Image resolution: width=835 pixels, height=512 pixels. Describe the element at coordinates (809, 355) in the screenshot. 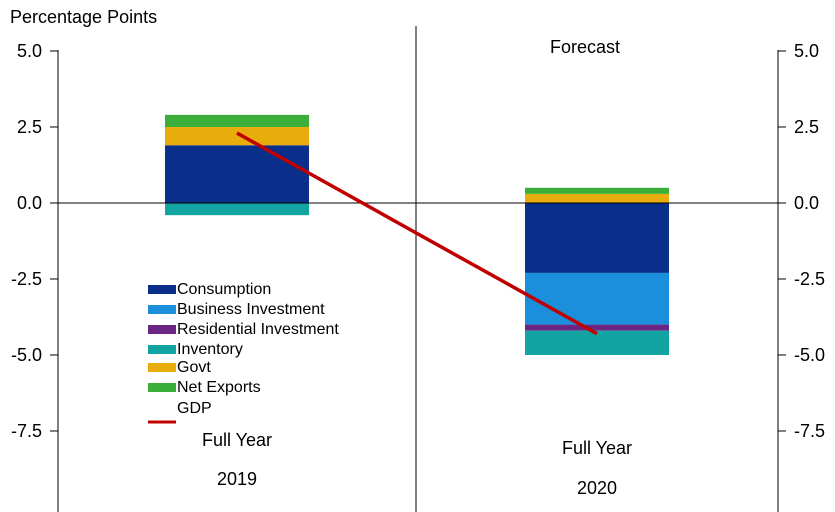

I see `y-tick-label-right: -5.0` at that location.